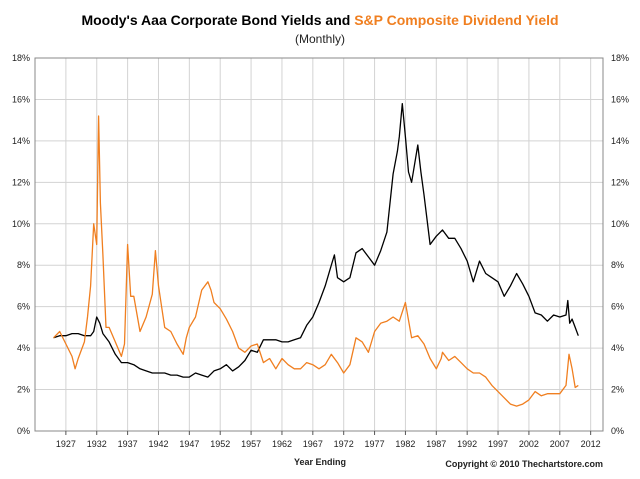 The image size is (640, 479). Describe the element at coordinates (128, 444) in the screenshot. I see `x-tick-label: 1937` at that location.